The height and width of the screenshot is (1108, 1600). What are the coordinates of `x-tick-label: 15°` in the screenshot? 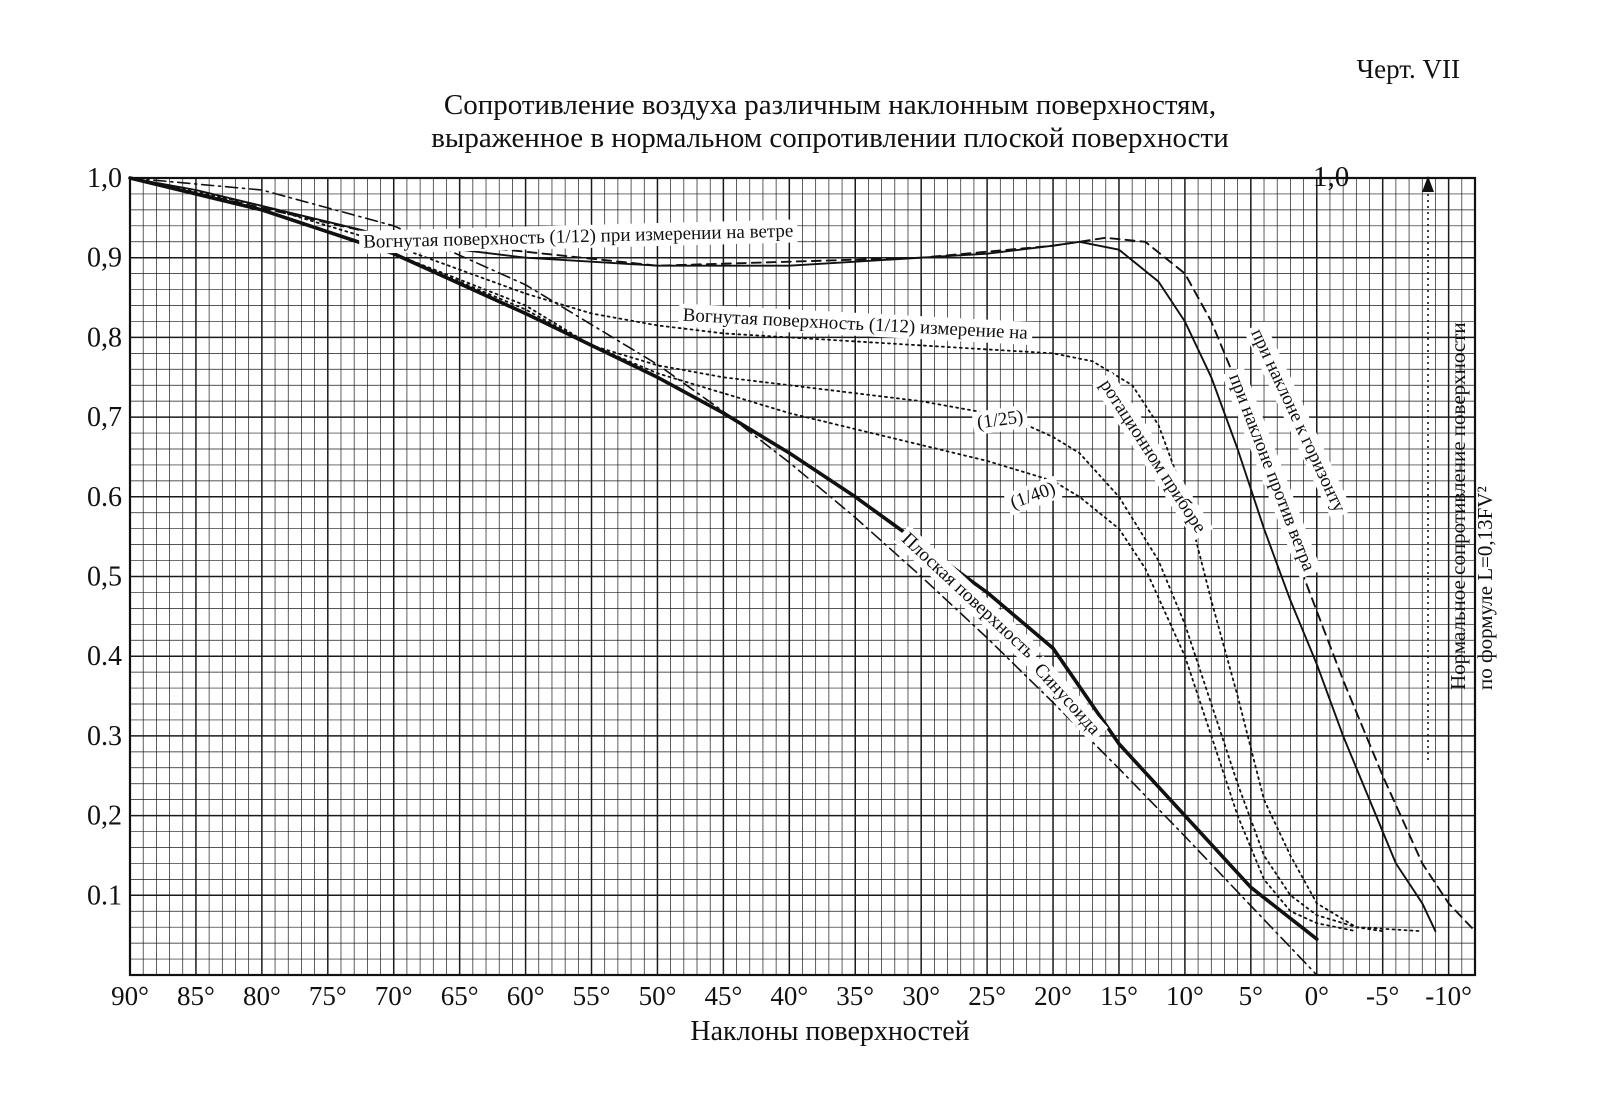 It's located at (1119, 996).